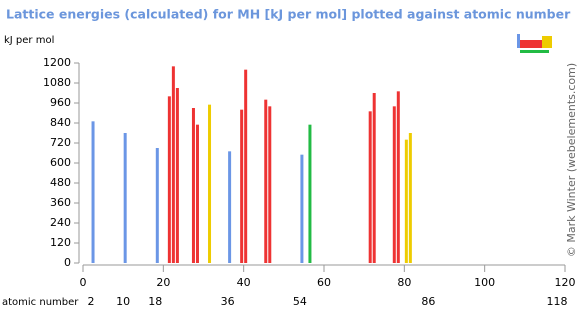 This screenshot has height=315, width=580. What do you see at coordinates (565, 282) in the screenshot?
I see `x-tick-label: 120` at bounding box center [565, 282].